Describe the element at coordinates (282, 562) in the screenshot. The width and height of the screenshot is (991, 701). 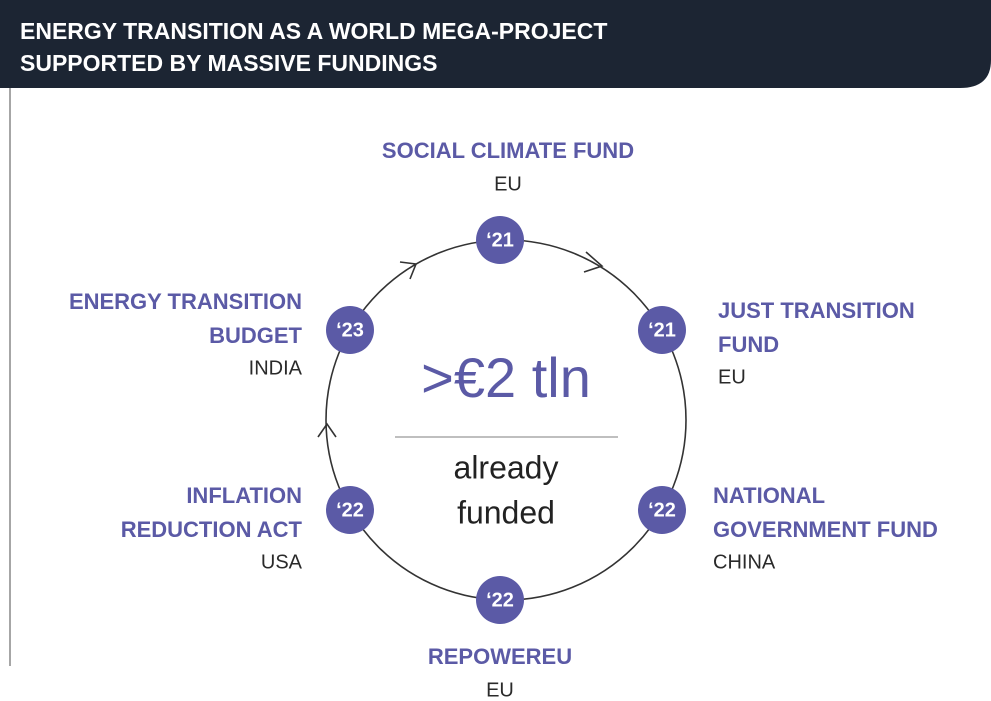
I see `fund-region: USA` at that location.